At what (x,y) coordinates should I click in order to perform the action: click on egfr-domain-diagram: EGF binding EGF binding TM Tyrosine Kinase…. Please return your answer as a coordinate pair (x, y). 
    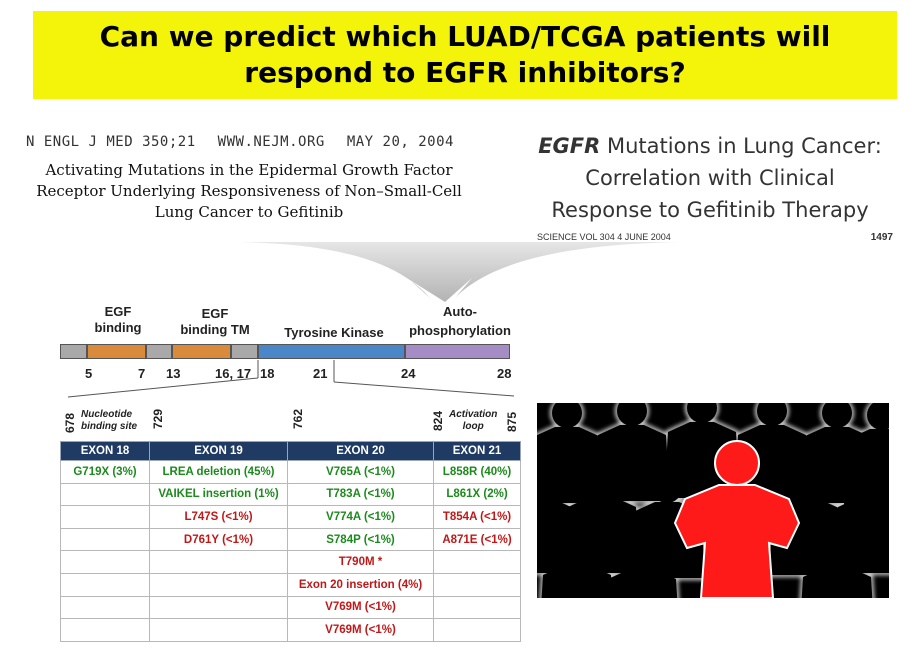
    Looking at the image, I should click on (290, 370).